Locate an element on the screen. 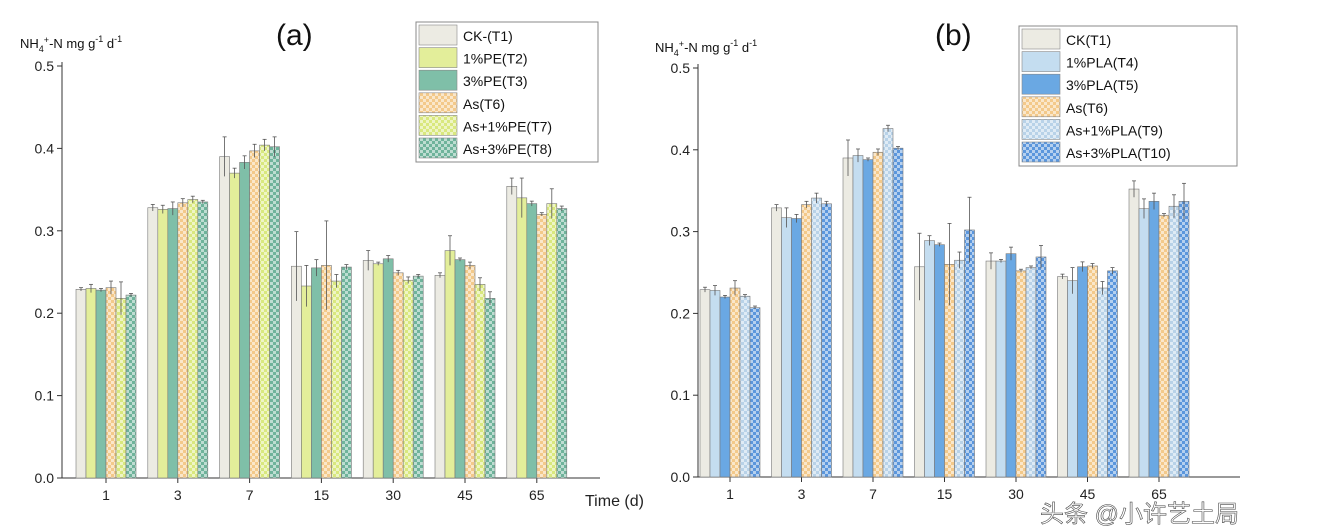 This screenshot has height=526, width=1334. y-tick-label: 0.2 is located at coordinates (681, 313).